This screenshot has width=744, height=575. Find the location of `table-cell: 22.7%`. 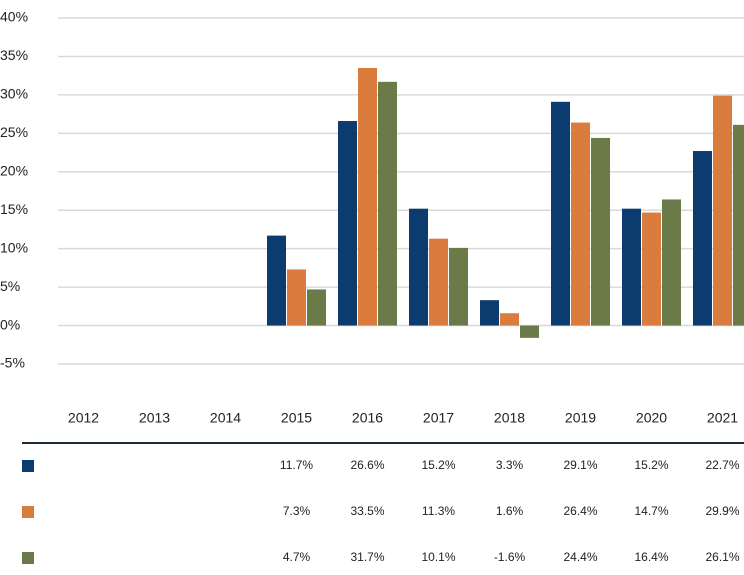

table-cell: 22.7% is located at coordinates (722, 465).